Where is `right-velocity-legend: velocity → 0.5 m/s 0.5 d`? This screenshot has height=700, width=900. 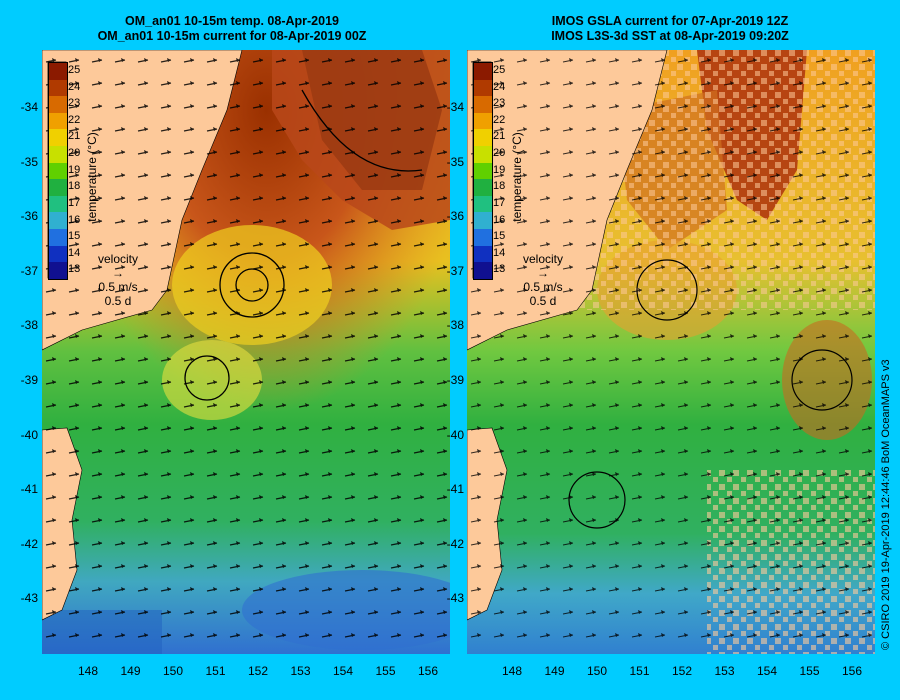 right-velocity-legend: velocity → 0.5 m/s 0.5 d is located at coordinates (543, 280).